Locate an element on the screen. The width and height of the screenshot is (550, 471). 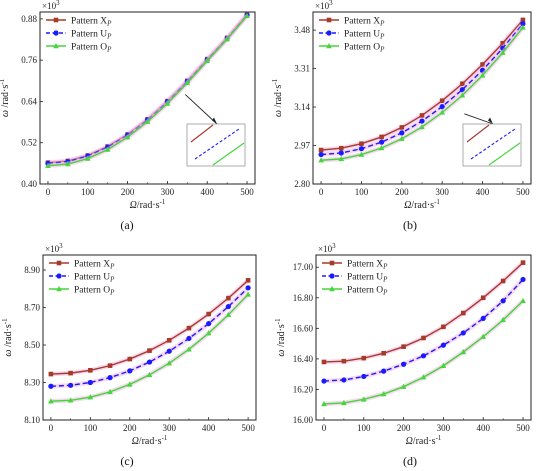
series-x-p is located at coordinates (149, 327).